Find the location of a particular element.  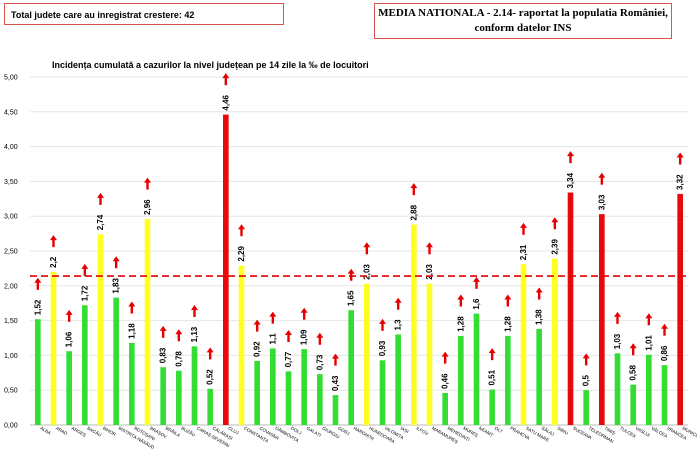

x-tick-label: NEAMȚ is located at coordinates (486, 432).